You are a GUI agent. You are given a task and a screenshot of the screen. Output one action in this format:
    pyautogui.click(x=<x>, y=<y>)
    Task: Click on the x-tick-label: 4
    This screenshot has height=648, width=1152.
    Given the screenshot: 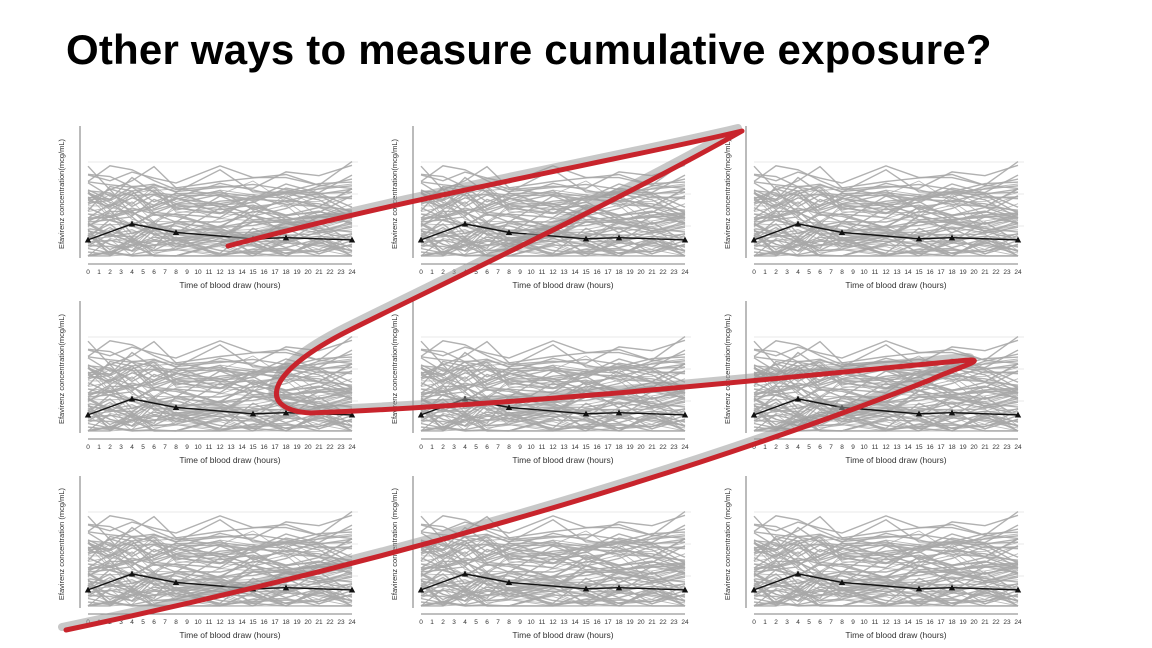 What is the action you would take?
    pyautogui.click(x=132, y=622)
    